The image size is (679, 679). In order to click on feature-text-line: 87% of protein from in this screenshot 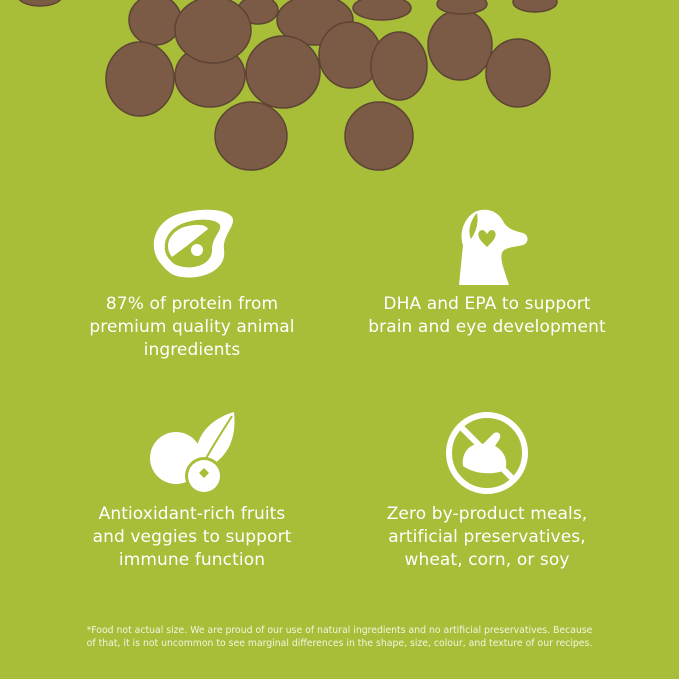, I will do `click(192, 304)`.